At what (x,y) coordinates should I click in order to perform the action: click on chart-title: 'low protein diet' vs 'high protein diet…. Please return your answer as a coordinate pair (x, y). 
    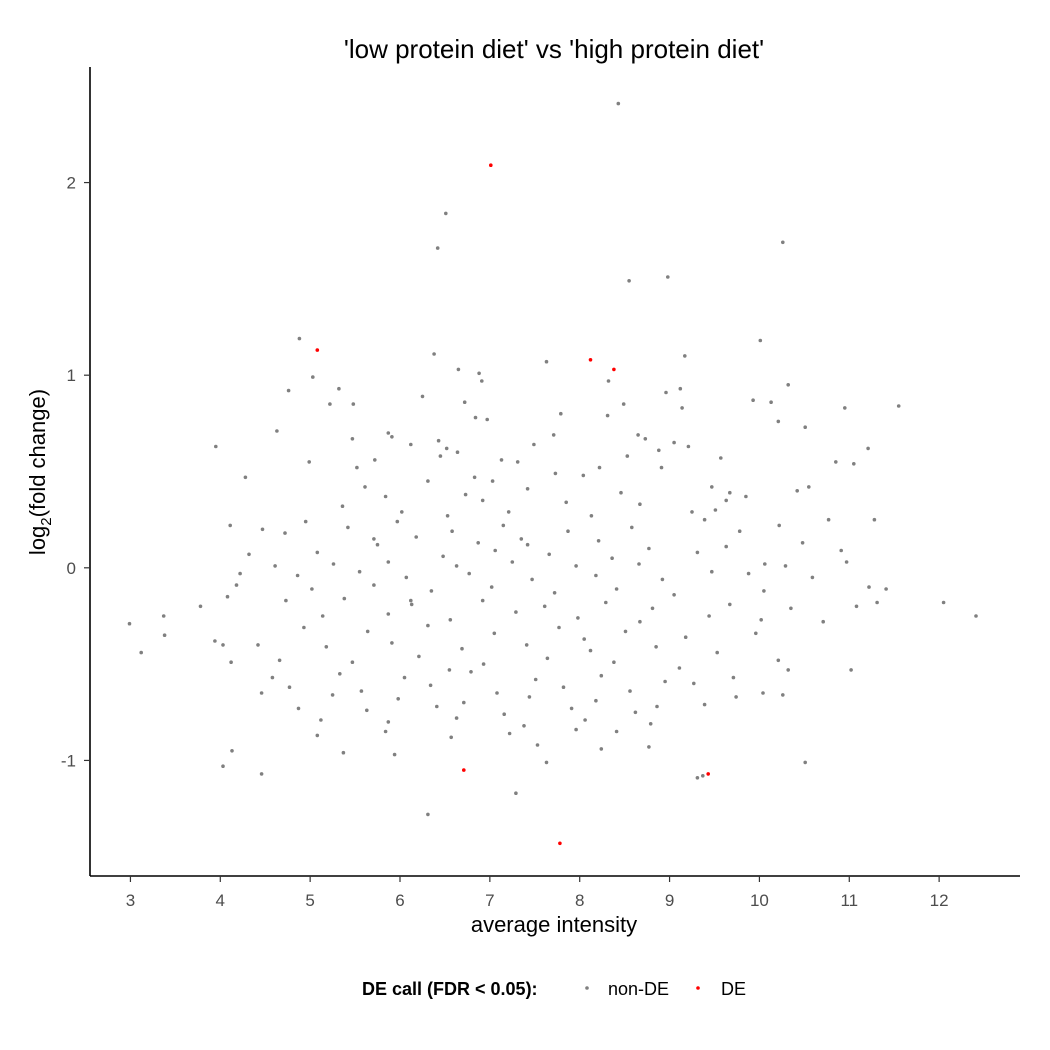
    Looking at the image, I should click on (554, 49).